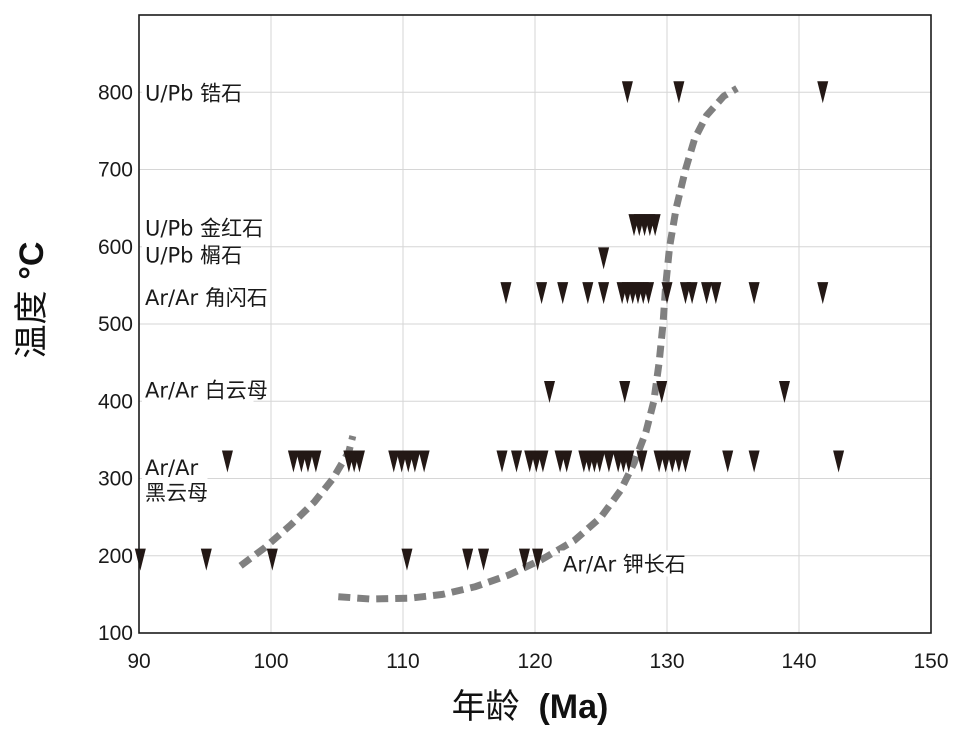  What do you see at coordinates (115, 170) in the screenshot?
I see `y-tick-label: 700` at bounding box center [115, 170].